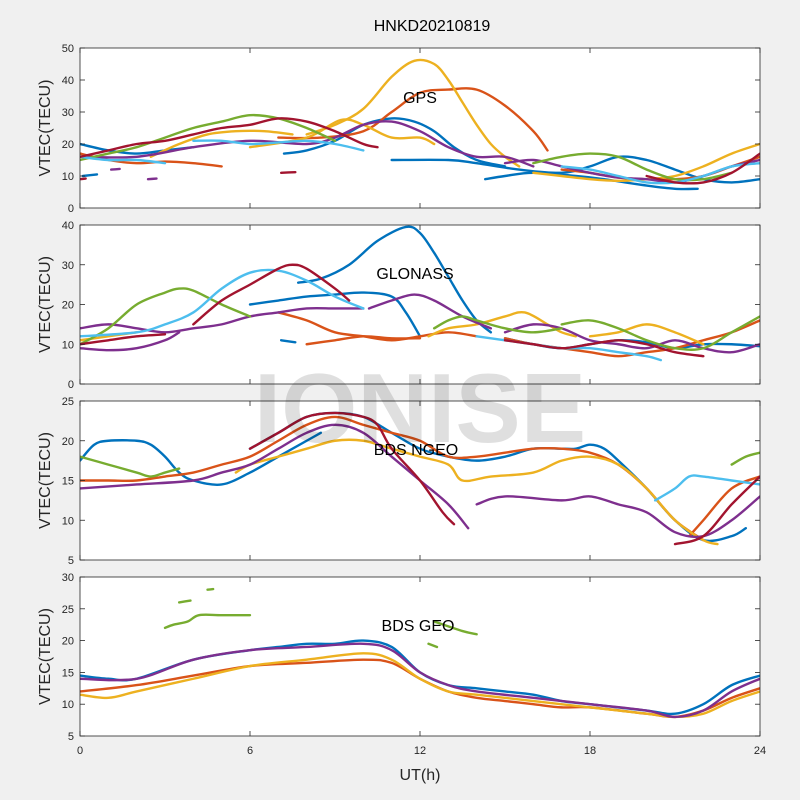  Describe the element at coordinates (420, 775) in the screenshot. I see `x-axis-label: UT(h)` at that location.